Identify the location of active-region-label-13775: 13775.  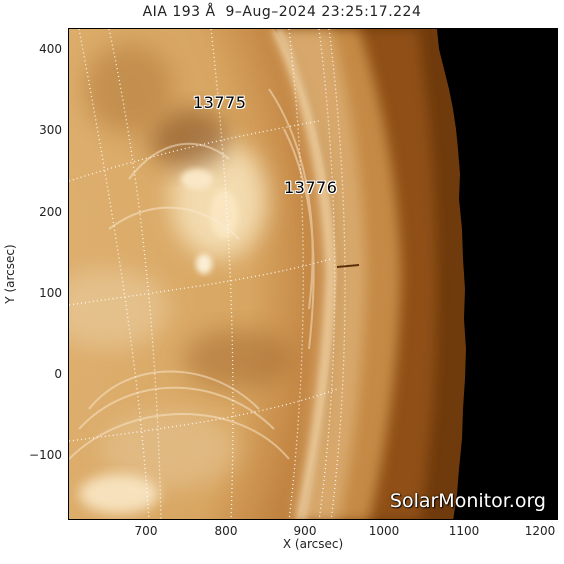
(220, 102).